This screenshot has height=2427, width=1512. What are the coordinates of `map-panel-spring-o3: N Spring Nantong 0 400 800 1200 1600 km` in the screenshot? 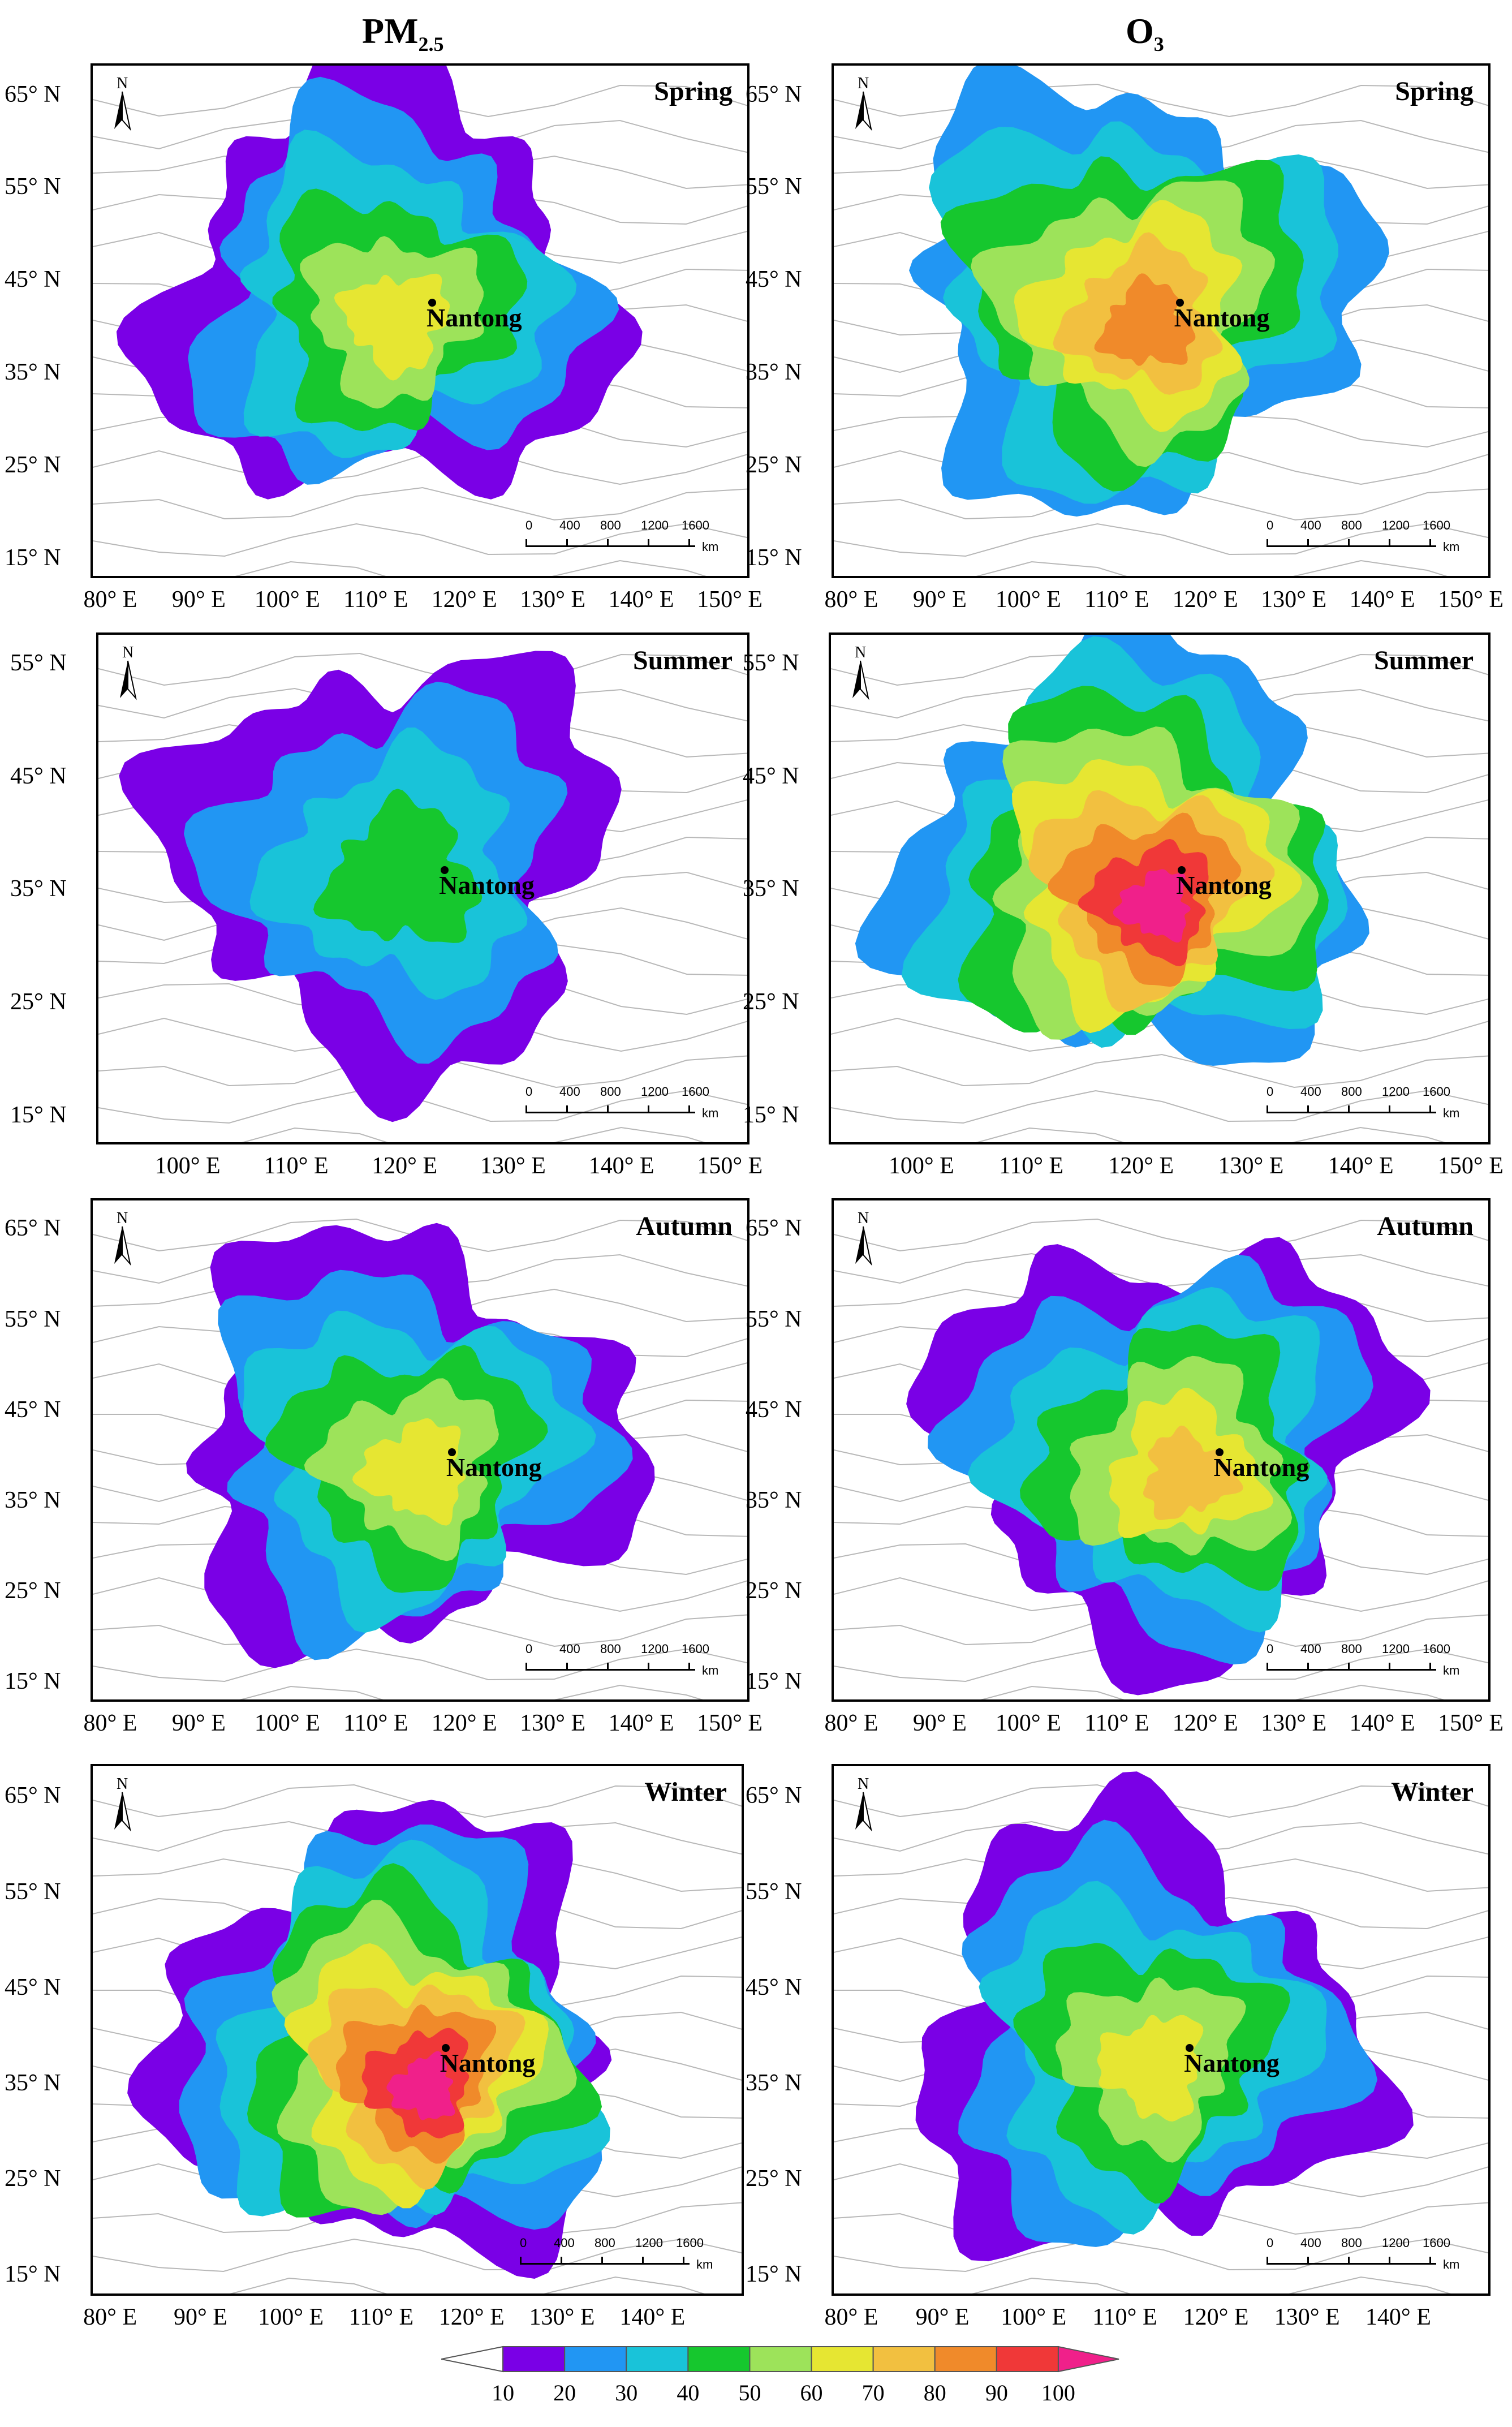 It's located at (1161, 321).